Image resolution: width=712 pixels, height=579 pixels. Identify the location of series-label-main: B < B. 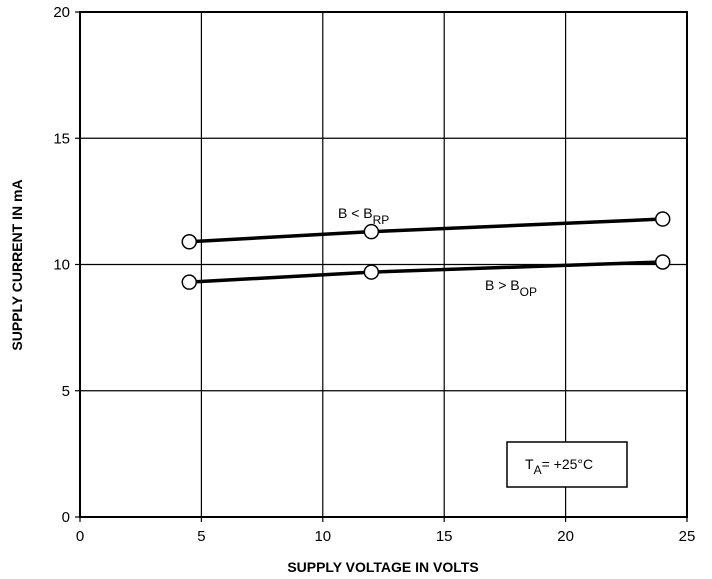
(355, 213).